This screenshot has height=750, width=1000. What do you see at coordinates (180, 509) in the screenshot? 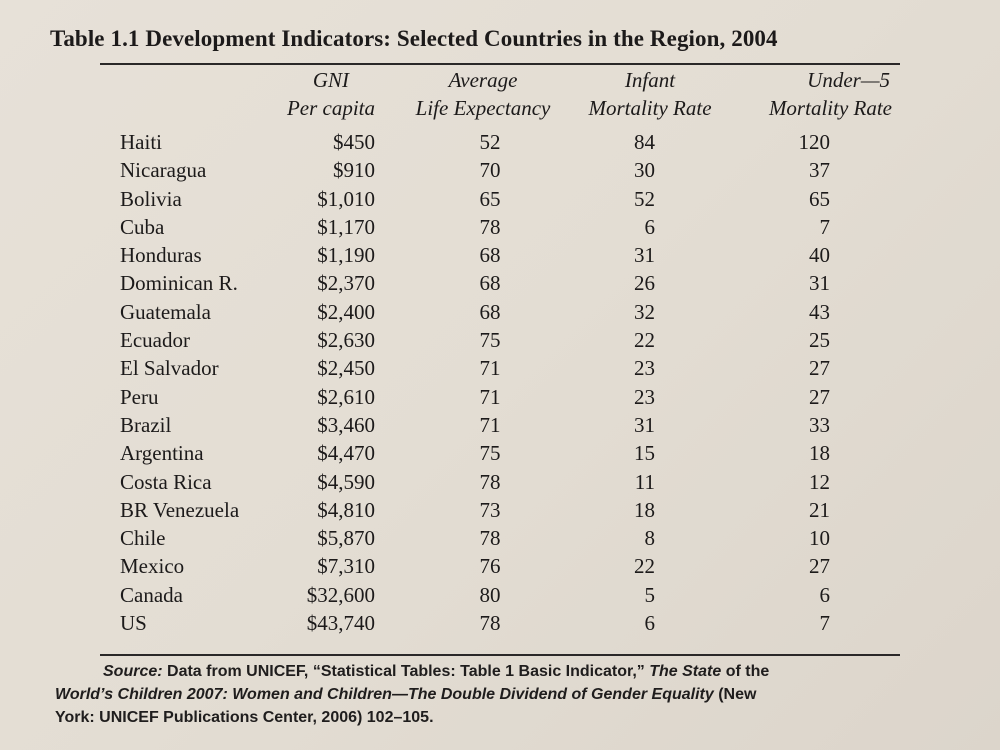
I see `cell-country: BR Venezuela` at bounding box center [180, 509].